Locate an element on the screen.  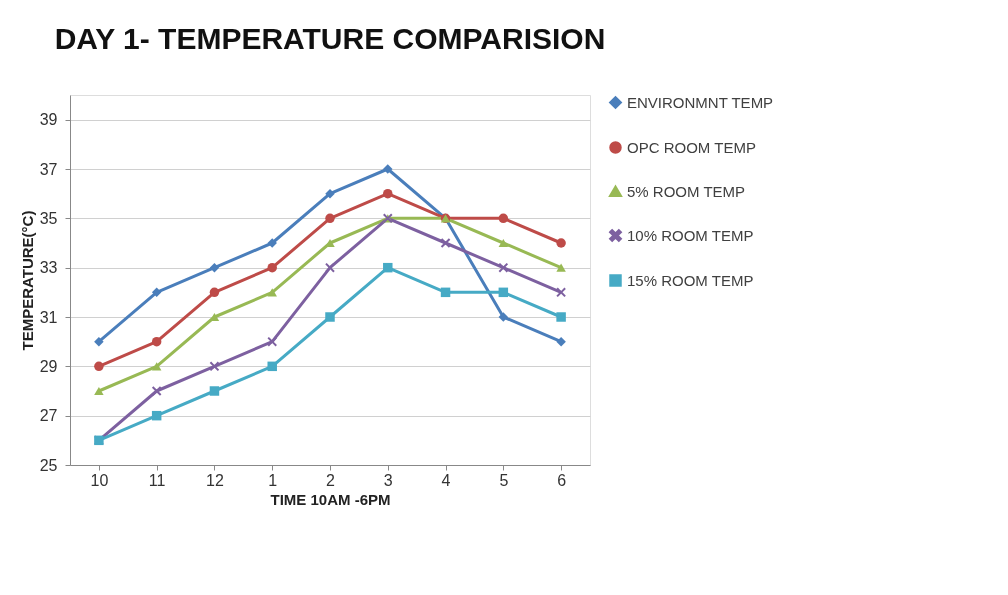
x-tick-label: 2 is located at coordinates (331, 480).